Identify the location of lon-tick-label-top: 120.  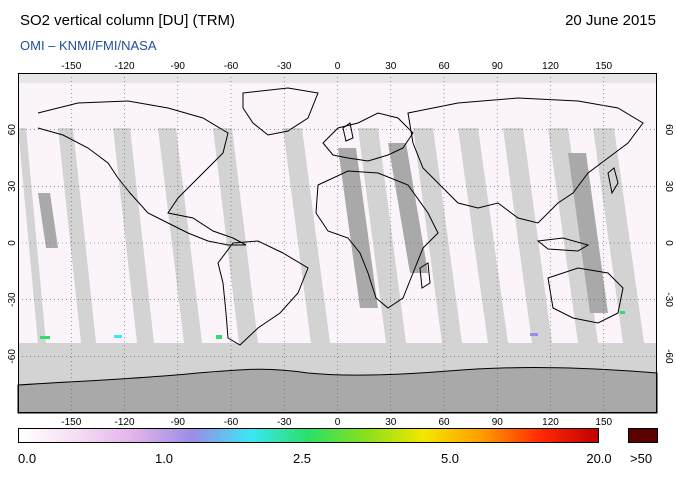
(550, 66).